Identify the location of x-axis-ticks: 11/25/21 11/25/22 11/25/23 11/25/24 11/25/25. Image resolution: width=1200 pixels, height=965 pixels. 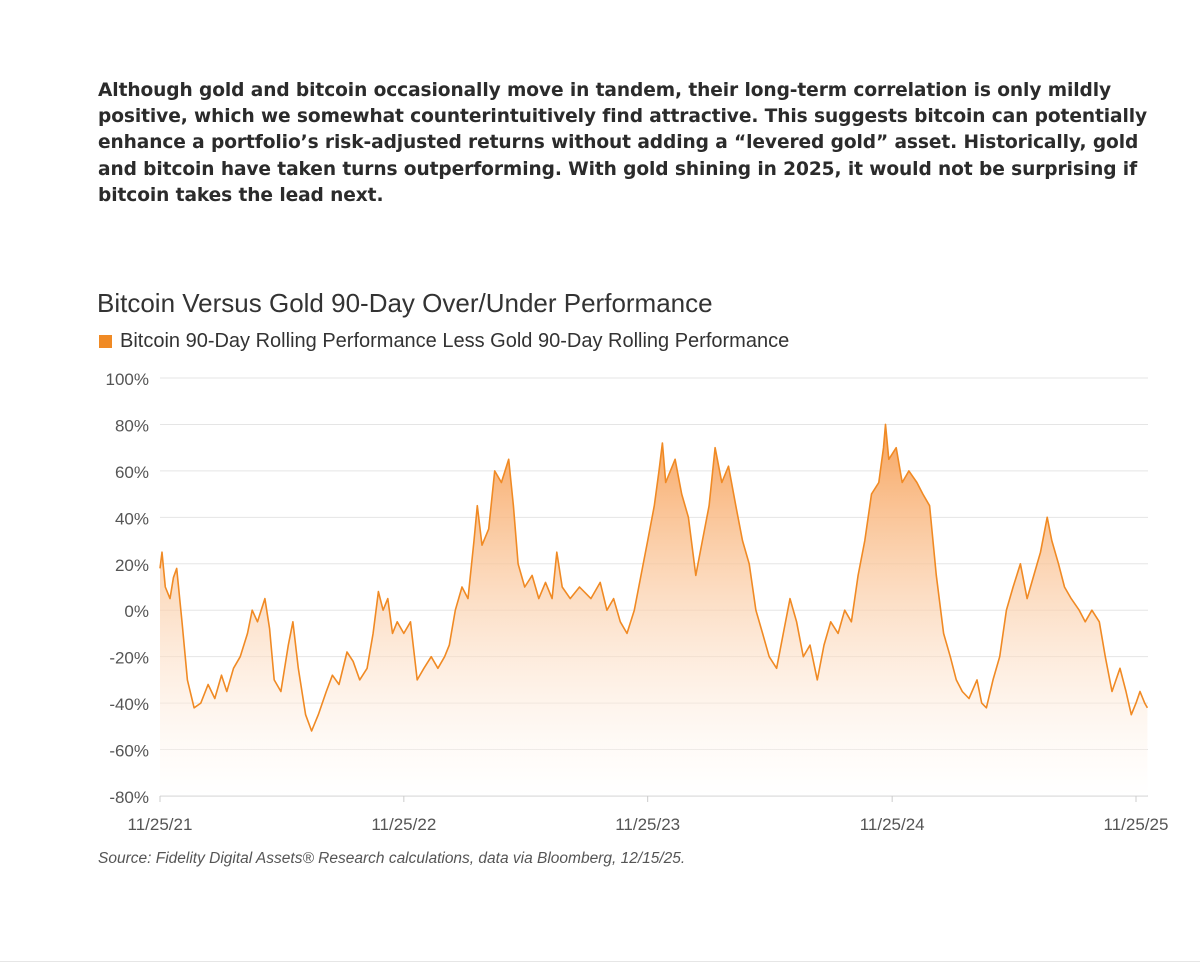
(648, 815).